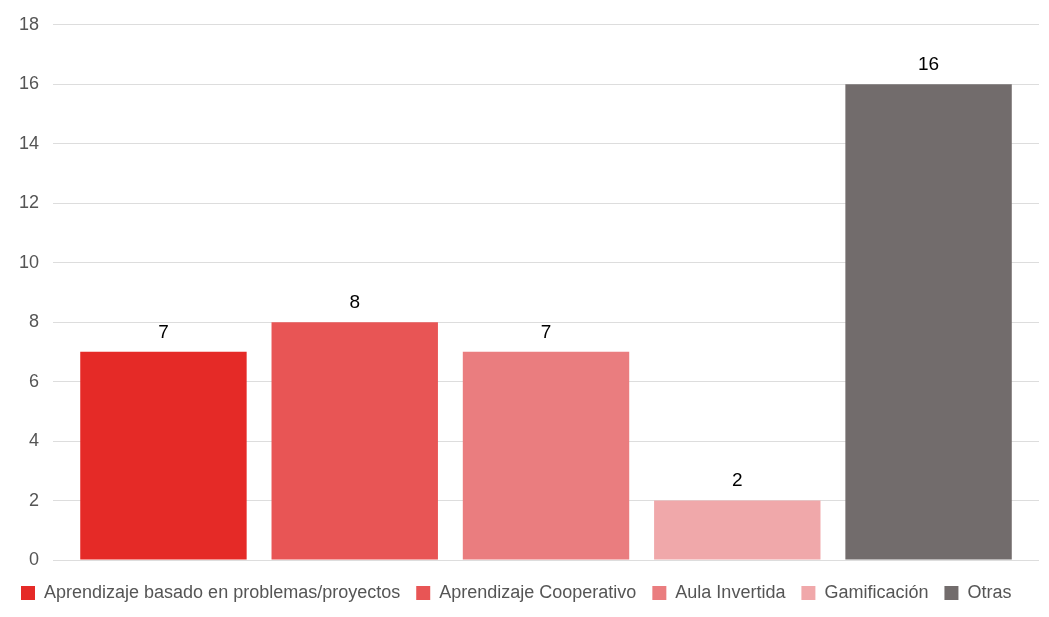 This screenshot has width=1049, height=617. Describe the element at coordinates (29, 202) in the screenshot. I see `y-tick-label: 12` at that location.